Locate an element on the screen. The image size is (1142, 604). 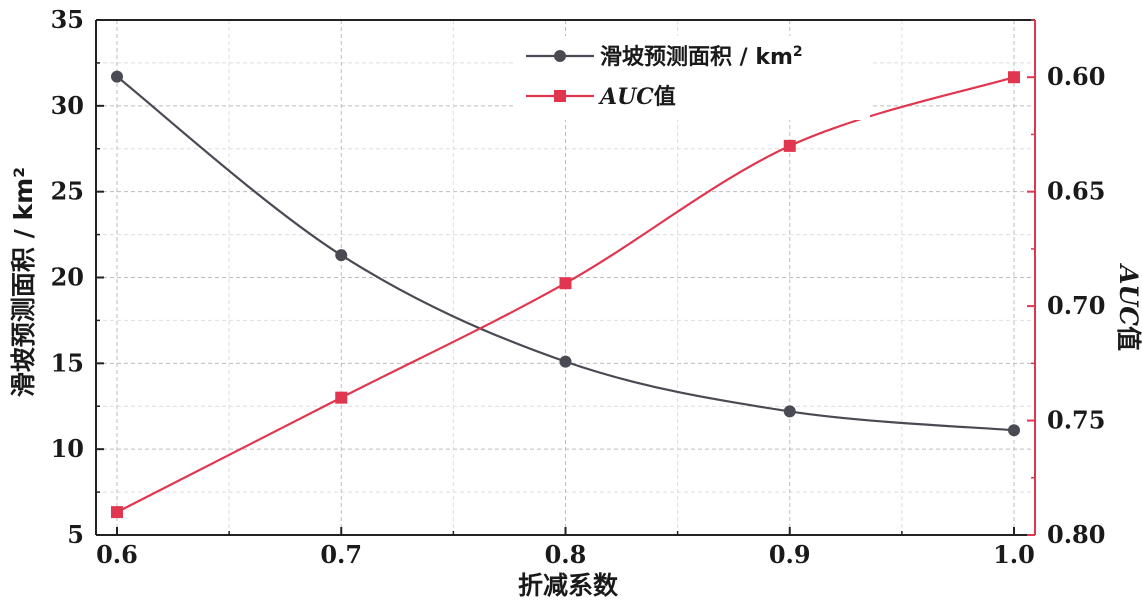
y-axis-left-title-text: 滑坡预测面积 / km² is located at coordinates (23, 282).